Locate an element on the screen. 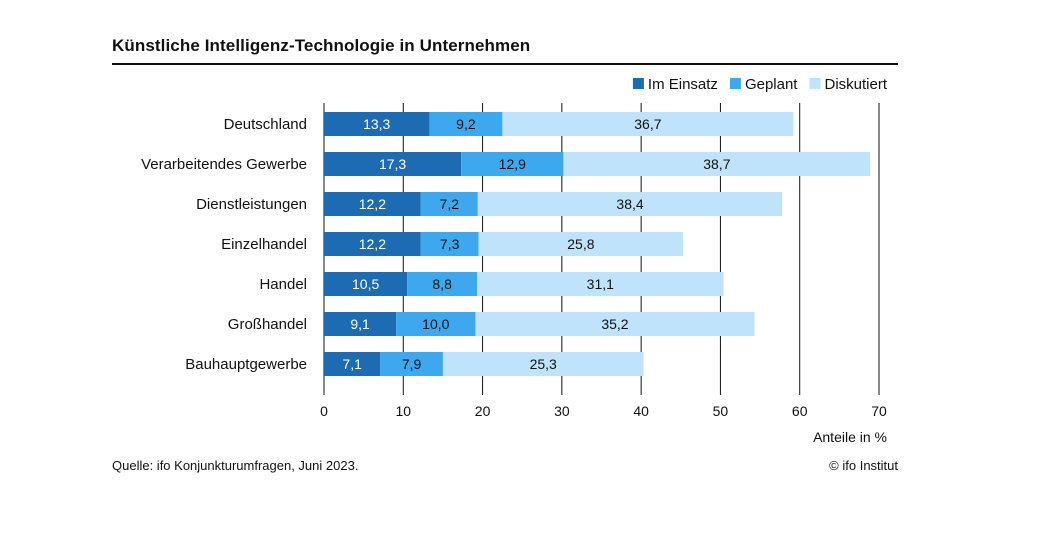 Image resolution: width=1043 pixels, height=556 pixels. category-label: Einzelhandel is located at coordinates (264, 244).